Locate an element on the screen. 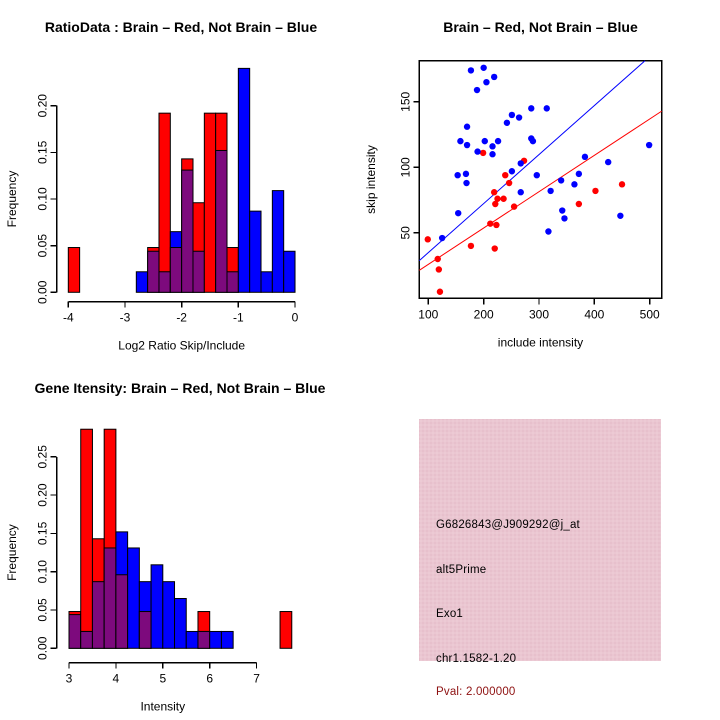 This screenshot has height=720, width=720. event-type-text: alt5Prime is located at coordinates (461, 570).